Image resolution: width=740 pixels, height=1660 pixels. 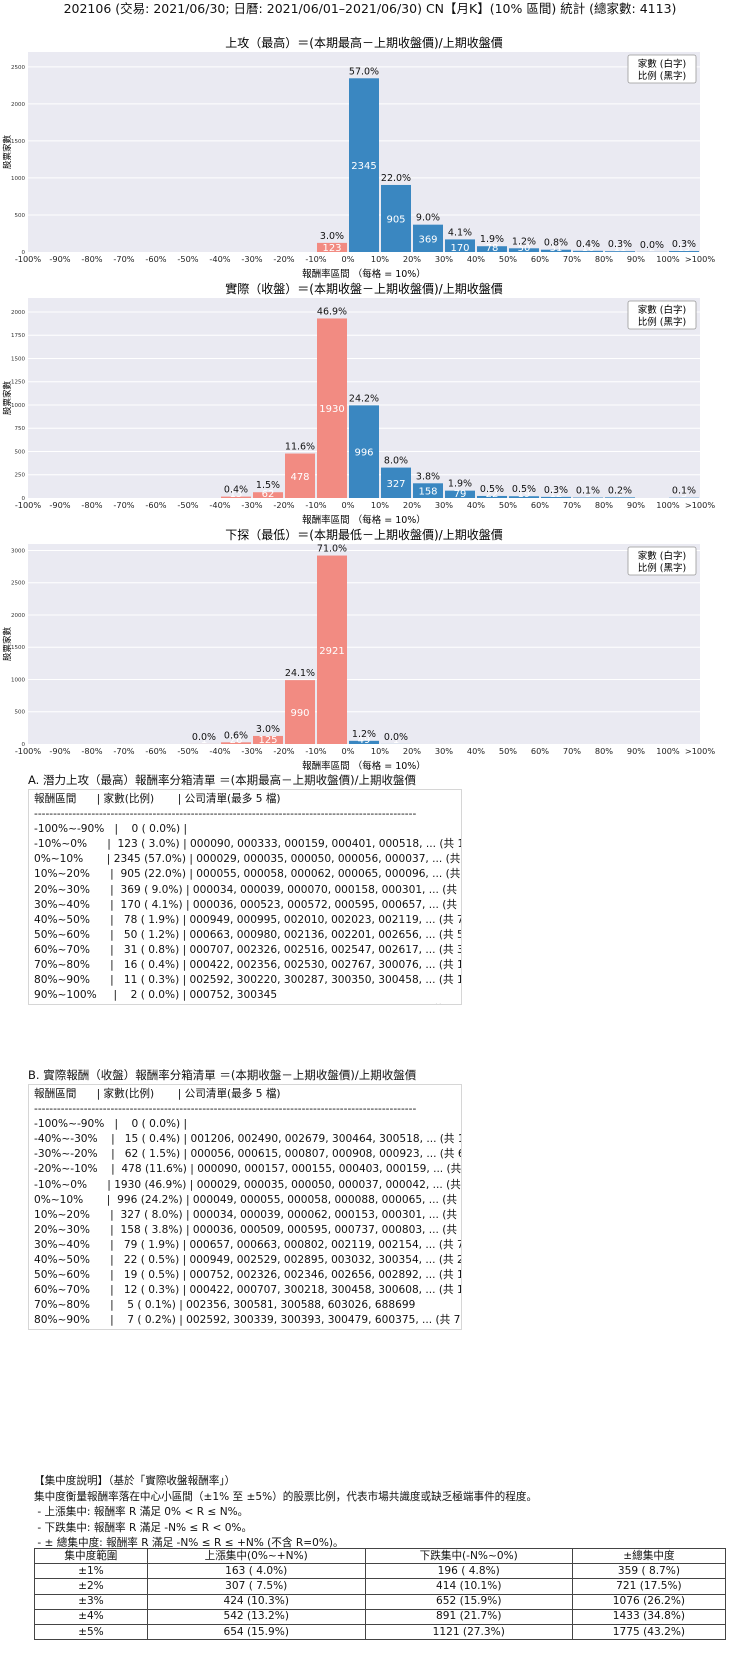 I want to click on bar-count-label: 2, so click(x=652, y=248).